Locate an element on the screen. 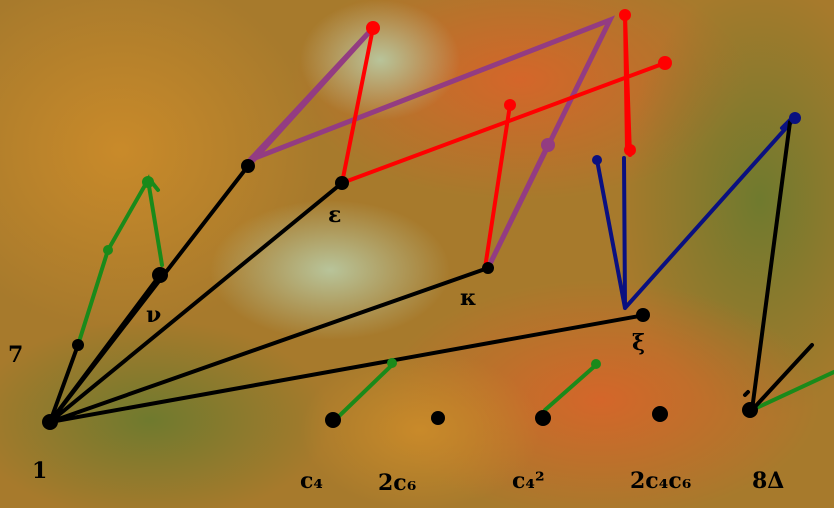 Image resolution: width=834 pixels, height=508 pixels. label: 1 is located at coordinates (39, 471).